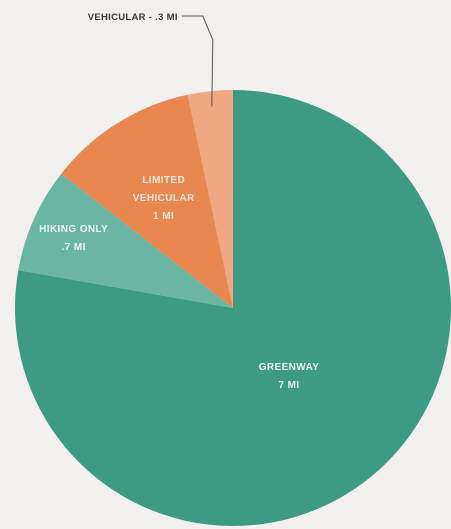 This screenshot has height=529, width=451. What do you see at coordinates (210, 199) in the screenshot?
I see `pie-slice-vehicular` at bounding box center [210, 199].